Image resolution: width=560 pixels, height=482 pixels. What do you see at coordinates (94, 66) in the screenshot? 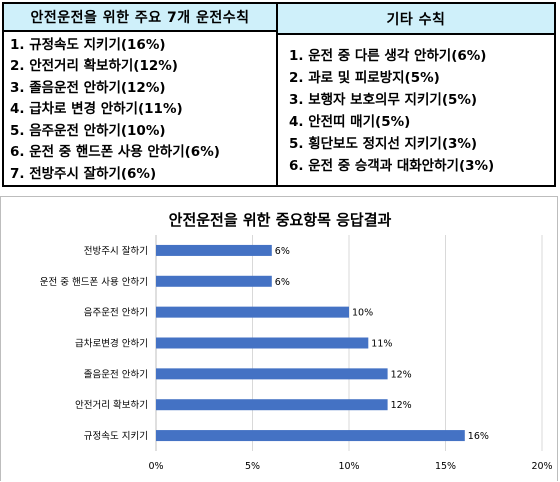
I see `main-rule-item-2: 2. 안전거리 확보하기(12%)` at bounding box center [94, 66].